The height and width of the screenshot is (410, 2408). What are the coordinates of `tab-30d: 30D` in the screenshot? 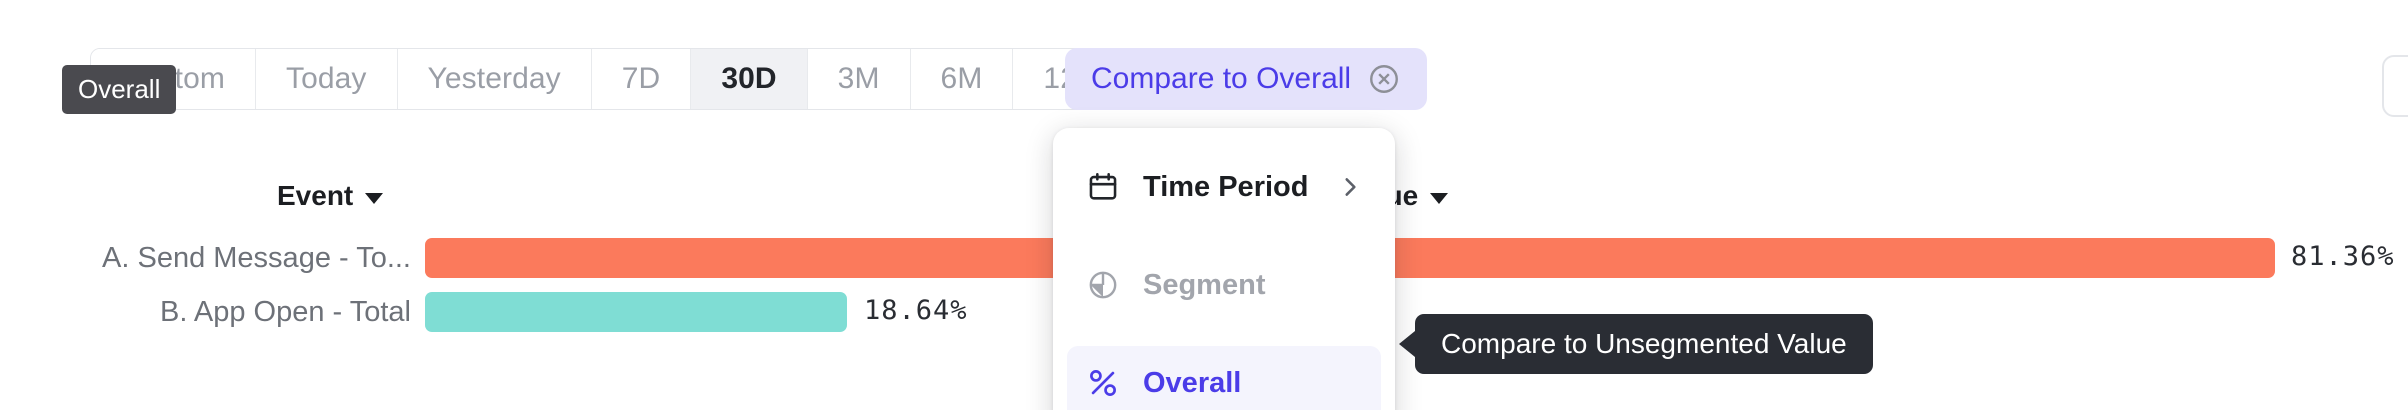 It's located at (749, 79).